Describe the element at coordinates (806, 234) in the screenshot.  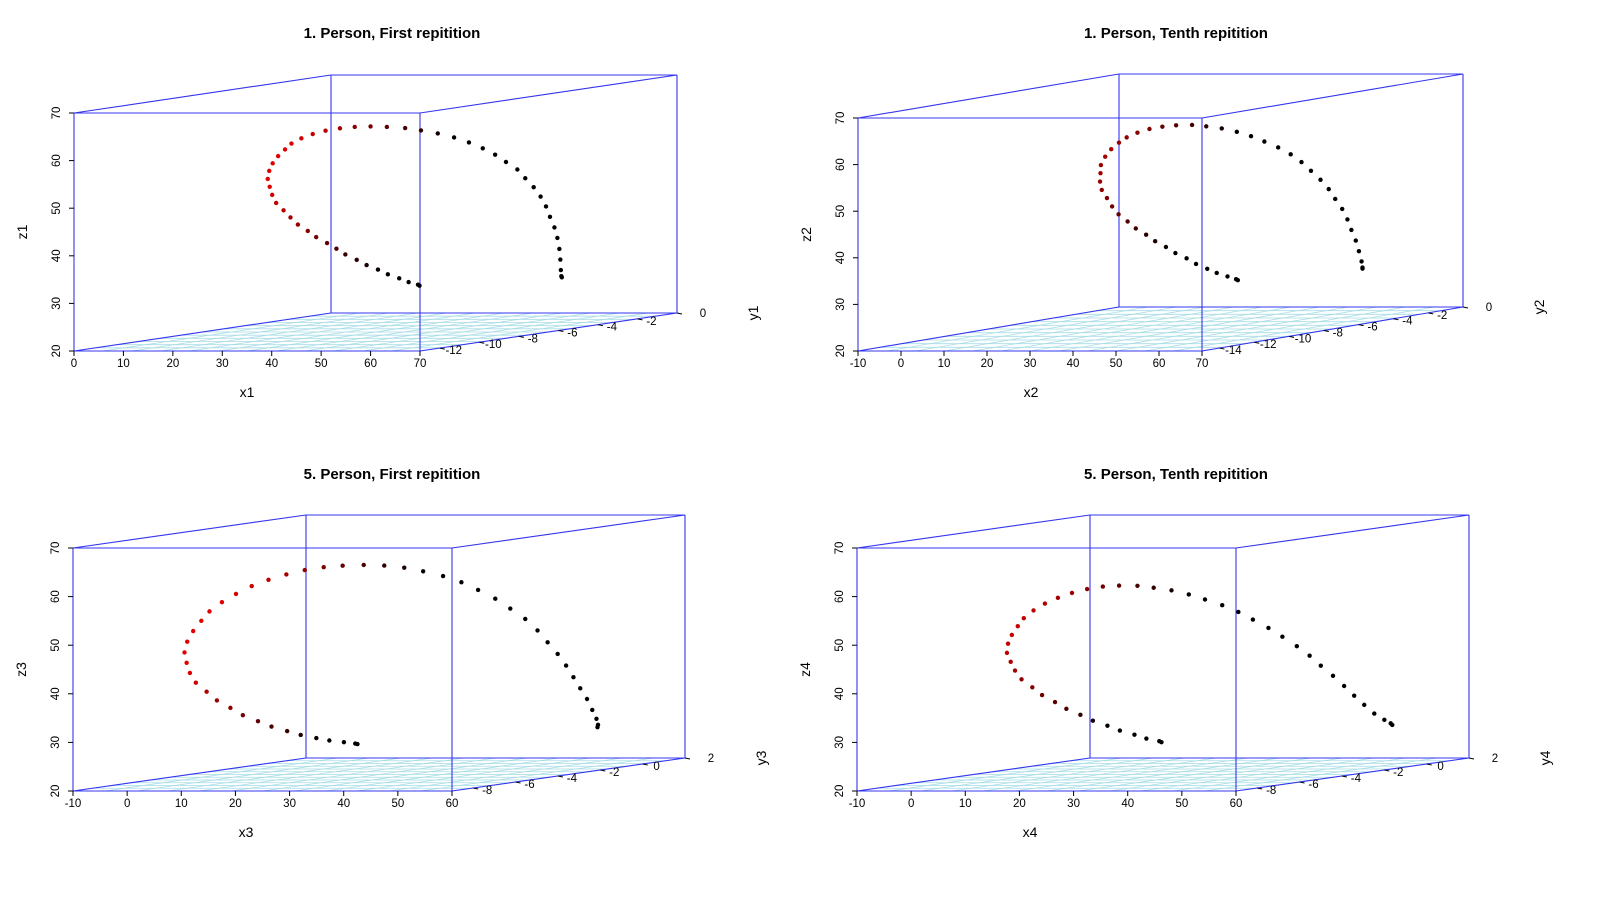
I see `z-axis-label: z2` at that location.